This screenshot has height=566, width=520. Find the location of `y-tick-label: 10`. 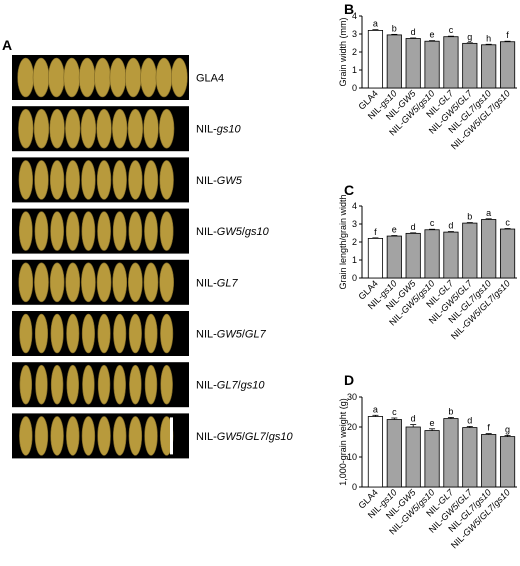

y-tick-label: 10 is located at coordinates (352, 457).